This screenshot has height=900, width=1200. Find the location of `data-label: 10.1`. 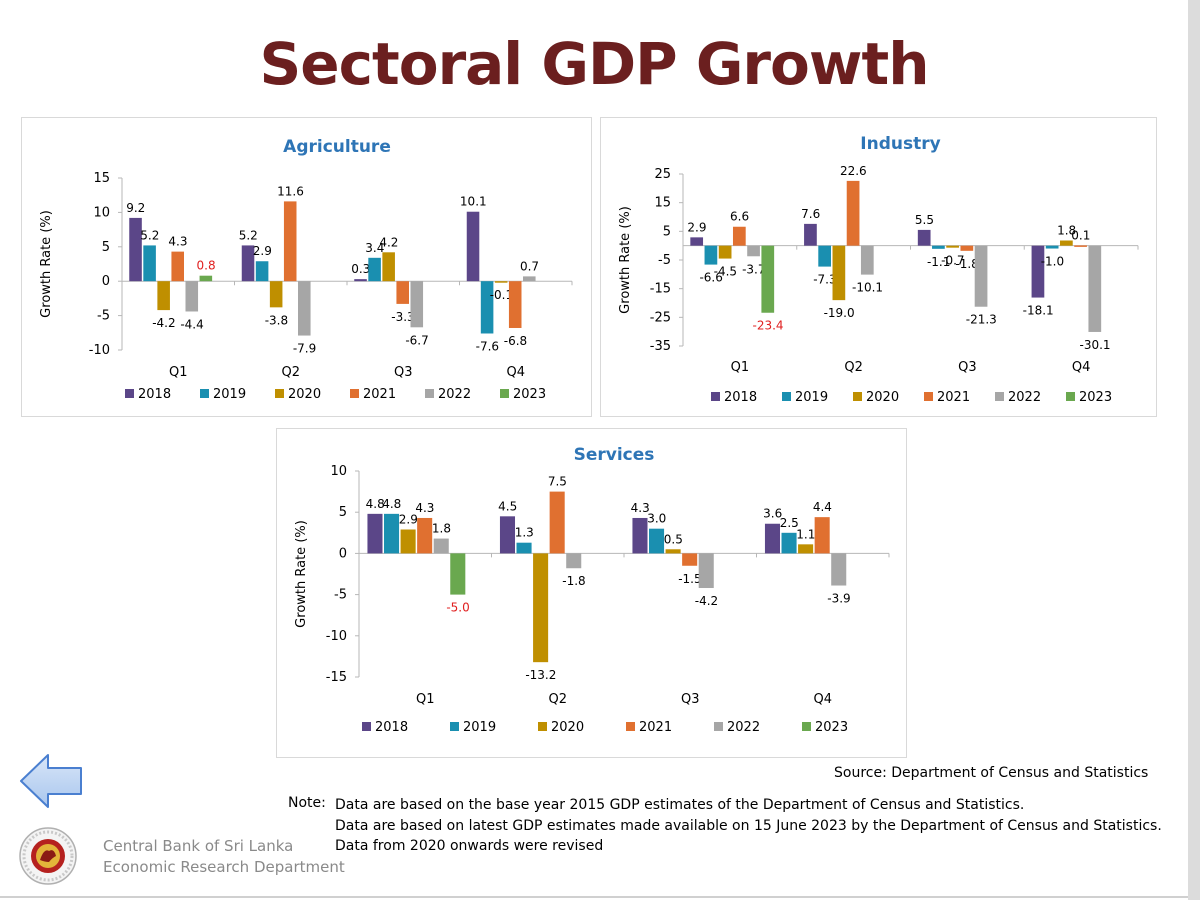

data-label: 10.1 is located at coordinates (473, 202).